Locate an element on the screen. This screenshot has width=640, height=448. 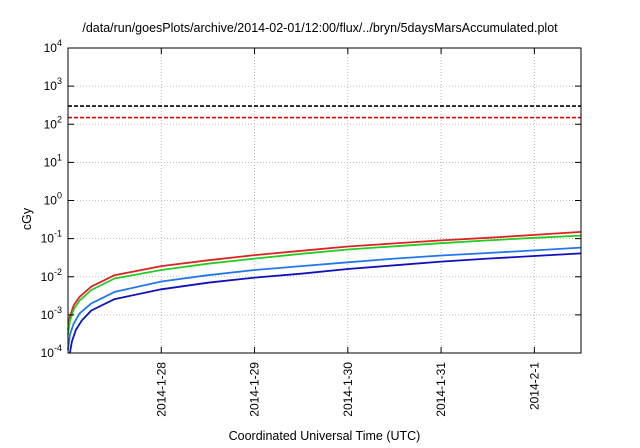
y-tick-exponent: -3 is located at coordinates (58, 310).